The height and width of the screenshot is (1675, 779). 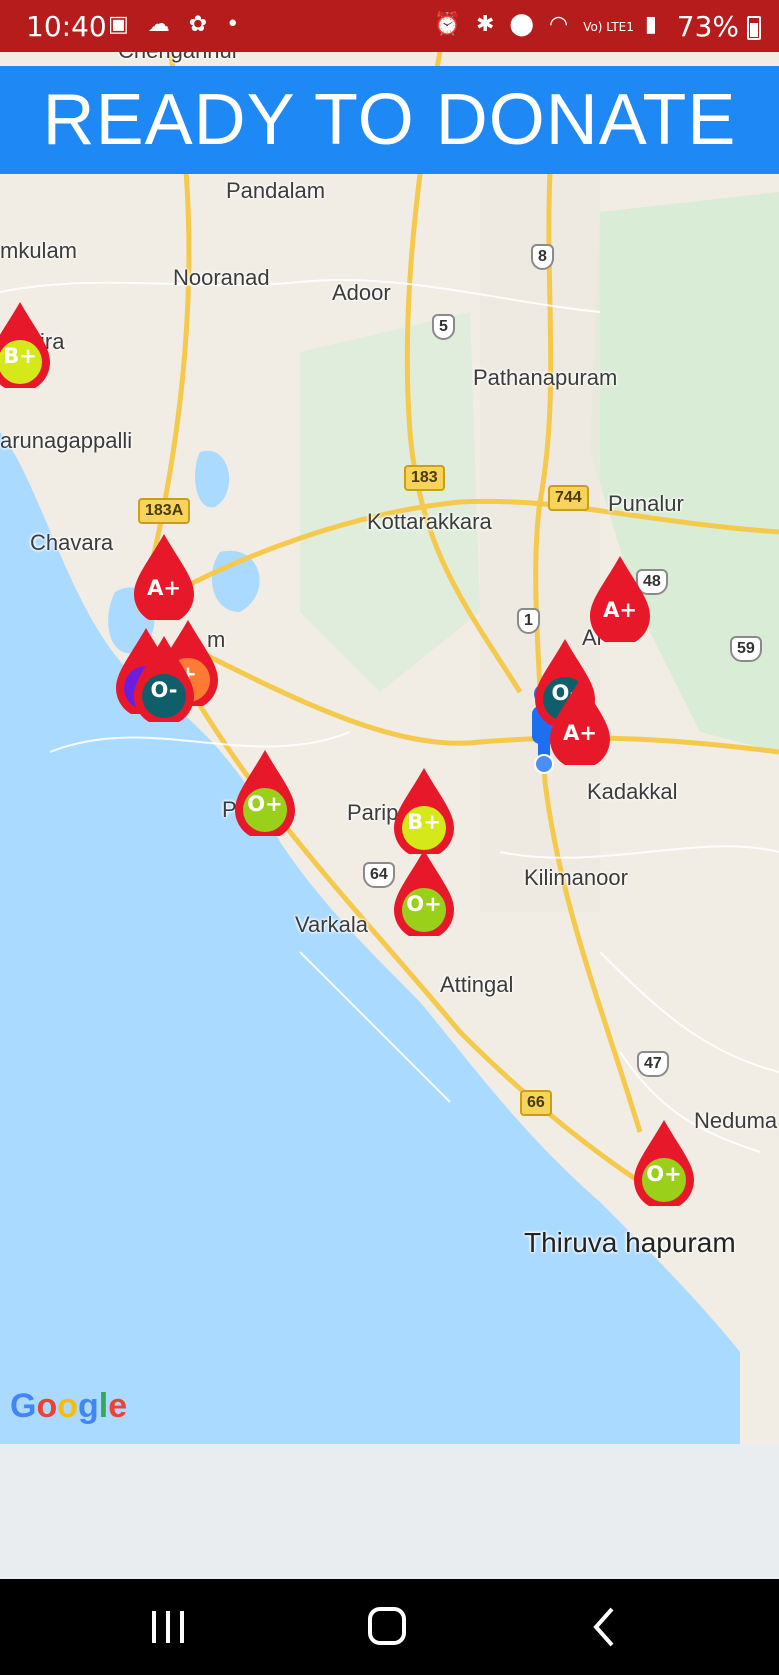 I want to click on logo-letter: g, so click(x=88, y=1406).